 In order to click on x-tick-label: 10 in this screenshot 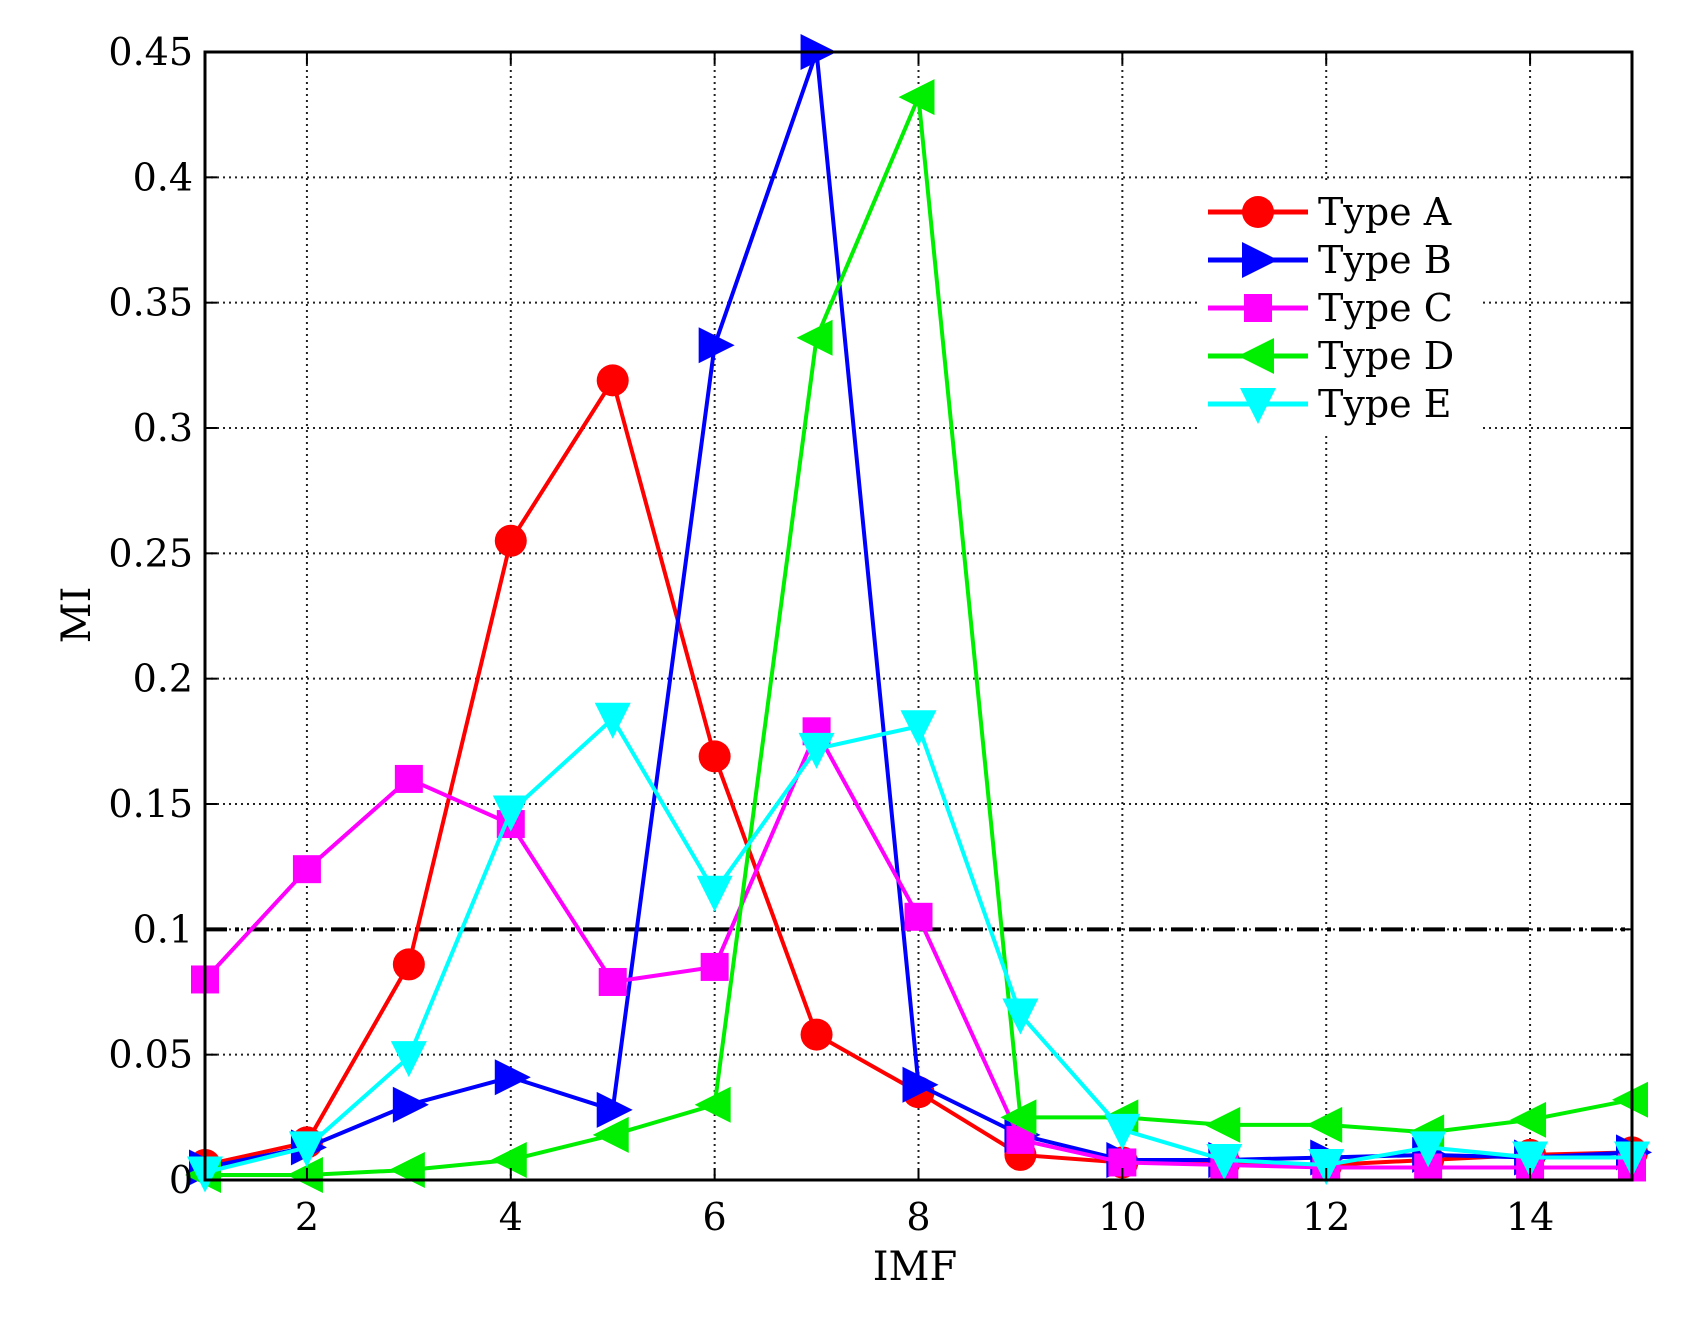, I will do `click(1122, 1217)`.